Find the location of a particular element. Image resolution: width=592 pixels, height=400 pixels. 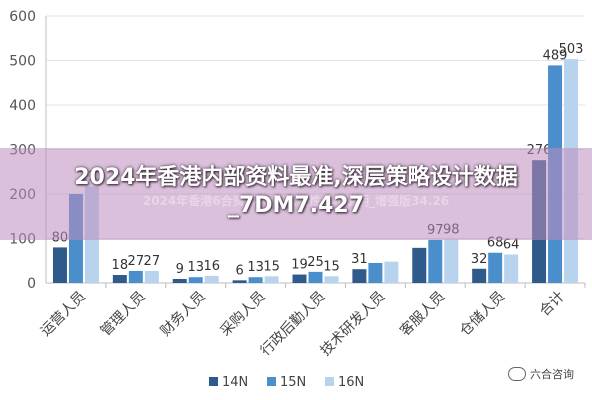

y-tick-label: 600 is located at coordinates (22, 17).